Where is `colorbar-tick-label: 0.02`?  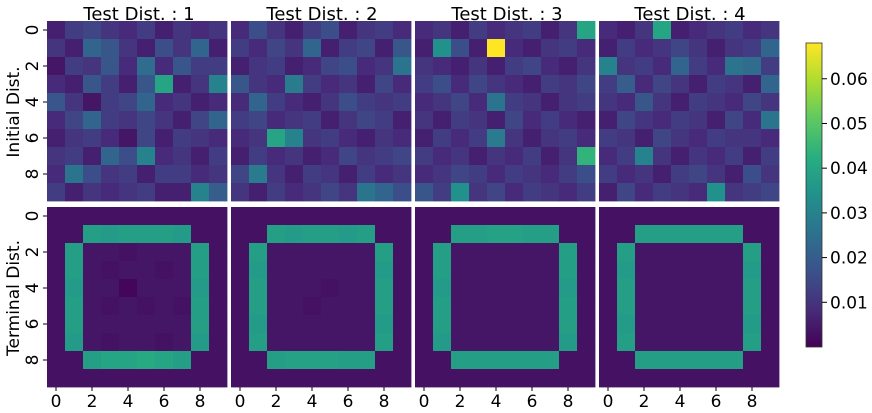 colorbar-tick-label: 0.02 is located at coordinates (849, 259).